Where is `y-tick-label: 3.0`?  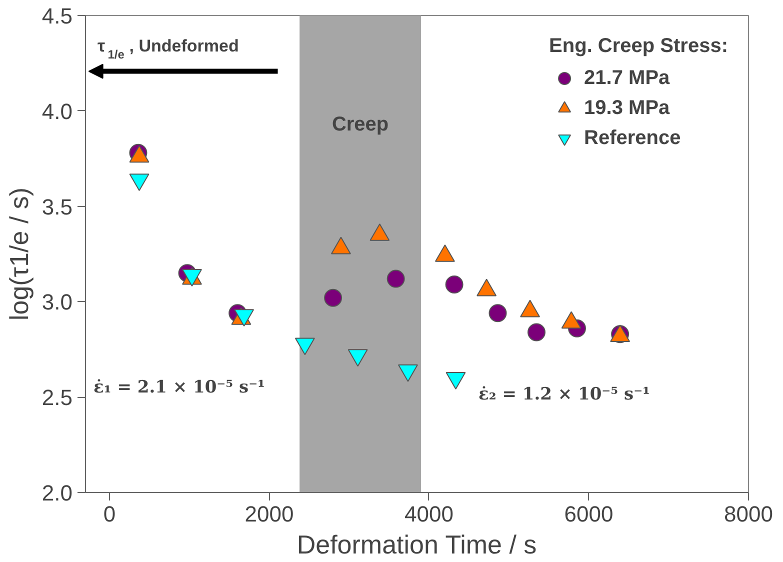 y-tick-label: 3.0 is located at coordinates (57, 302).